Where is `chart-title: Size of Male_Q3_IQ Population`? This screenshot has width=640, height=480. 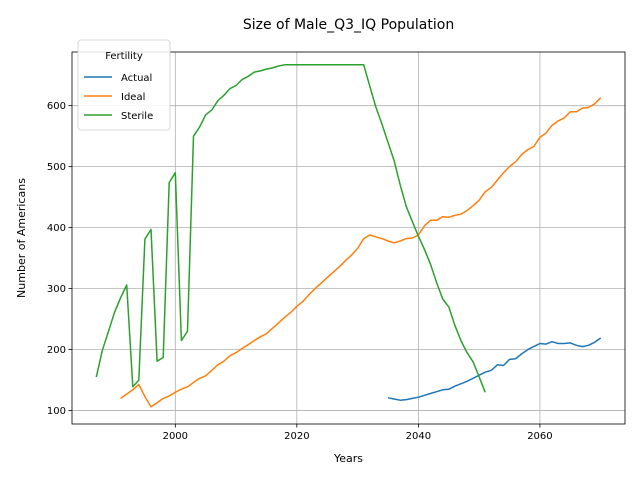 chart-title: Size of Male_Q3_IQ Population is located at coordinates (348, 25).